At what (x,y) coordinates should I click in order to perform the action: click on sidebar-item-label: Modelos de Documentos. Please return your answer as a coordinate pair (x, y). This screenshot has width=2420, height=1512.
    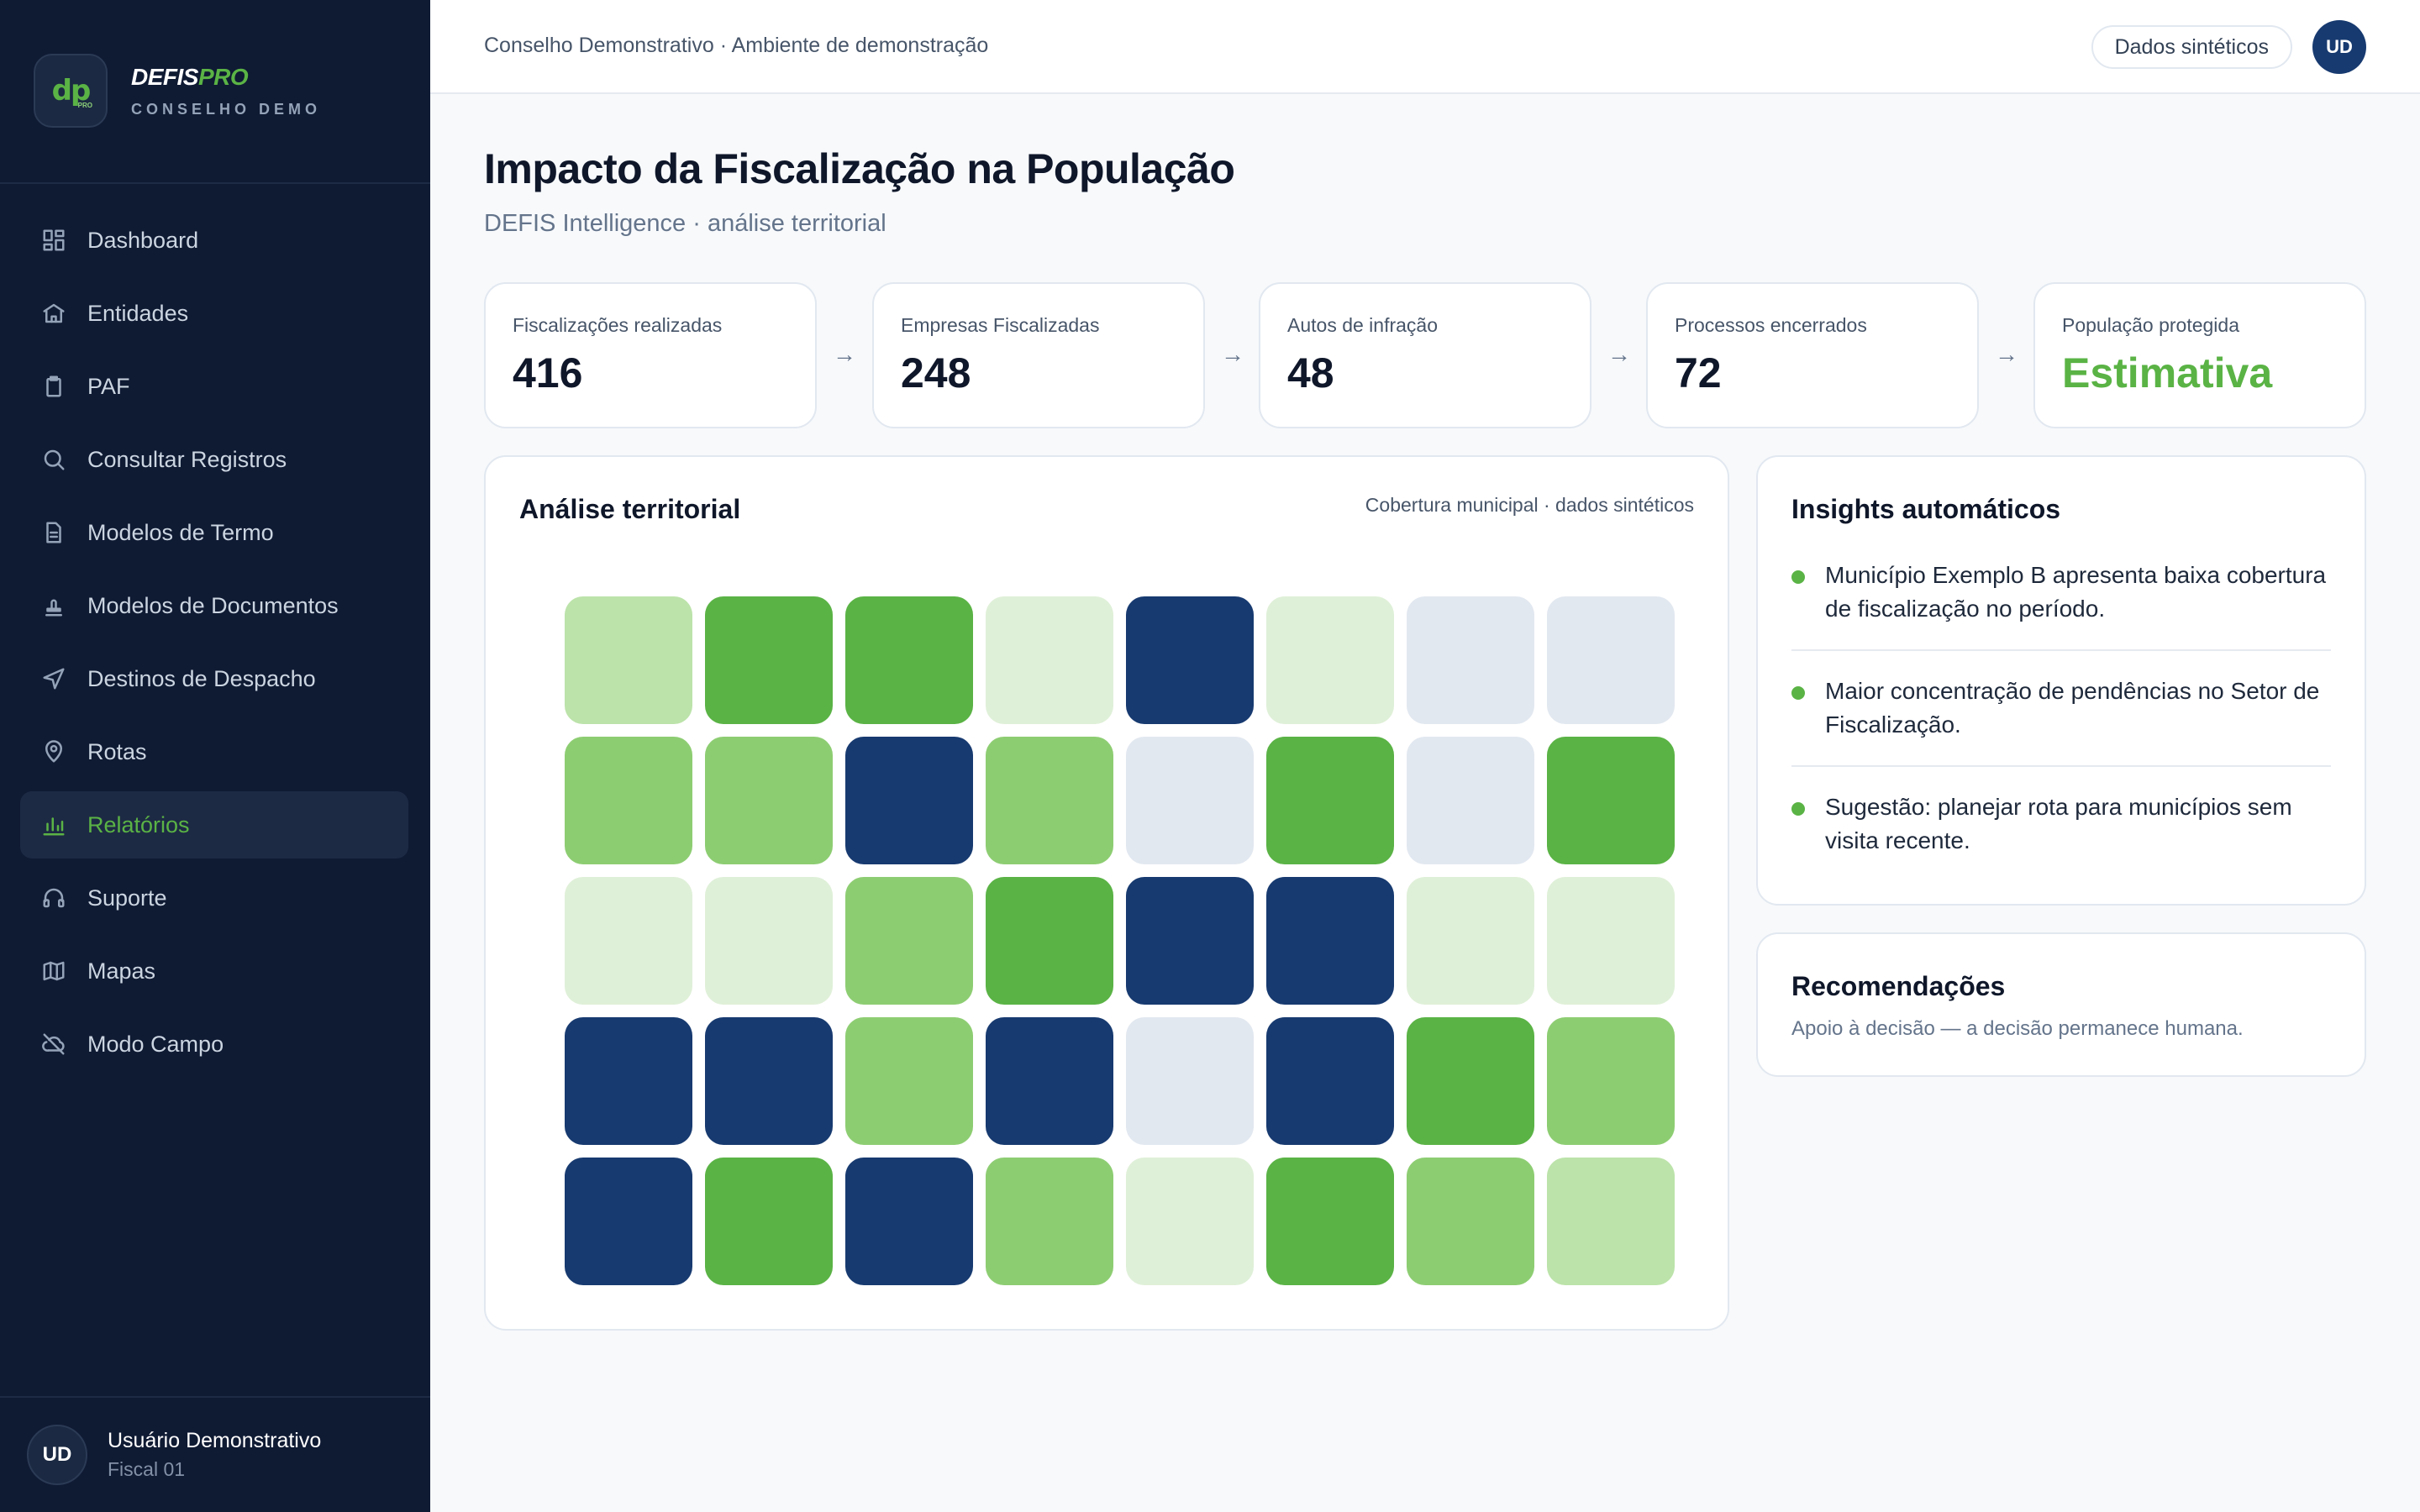
    Looking at the image, I should click on (213, 605).